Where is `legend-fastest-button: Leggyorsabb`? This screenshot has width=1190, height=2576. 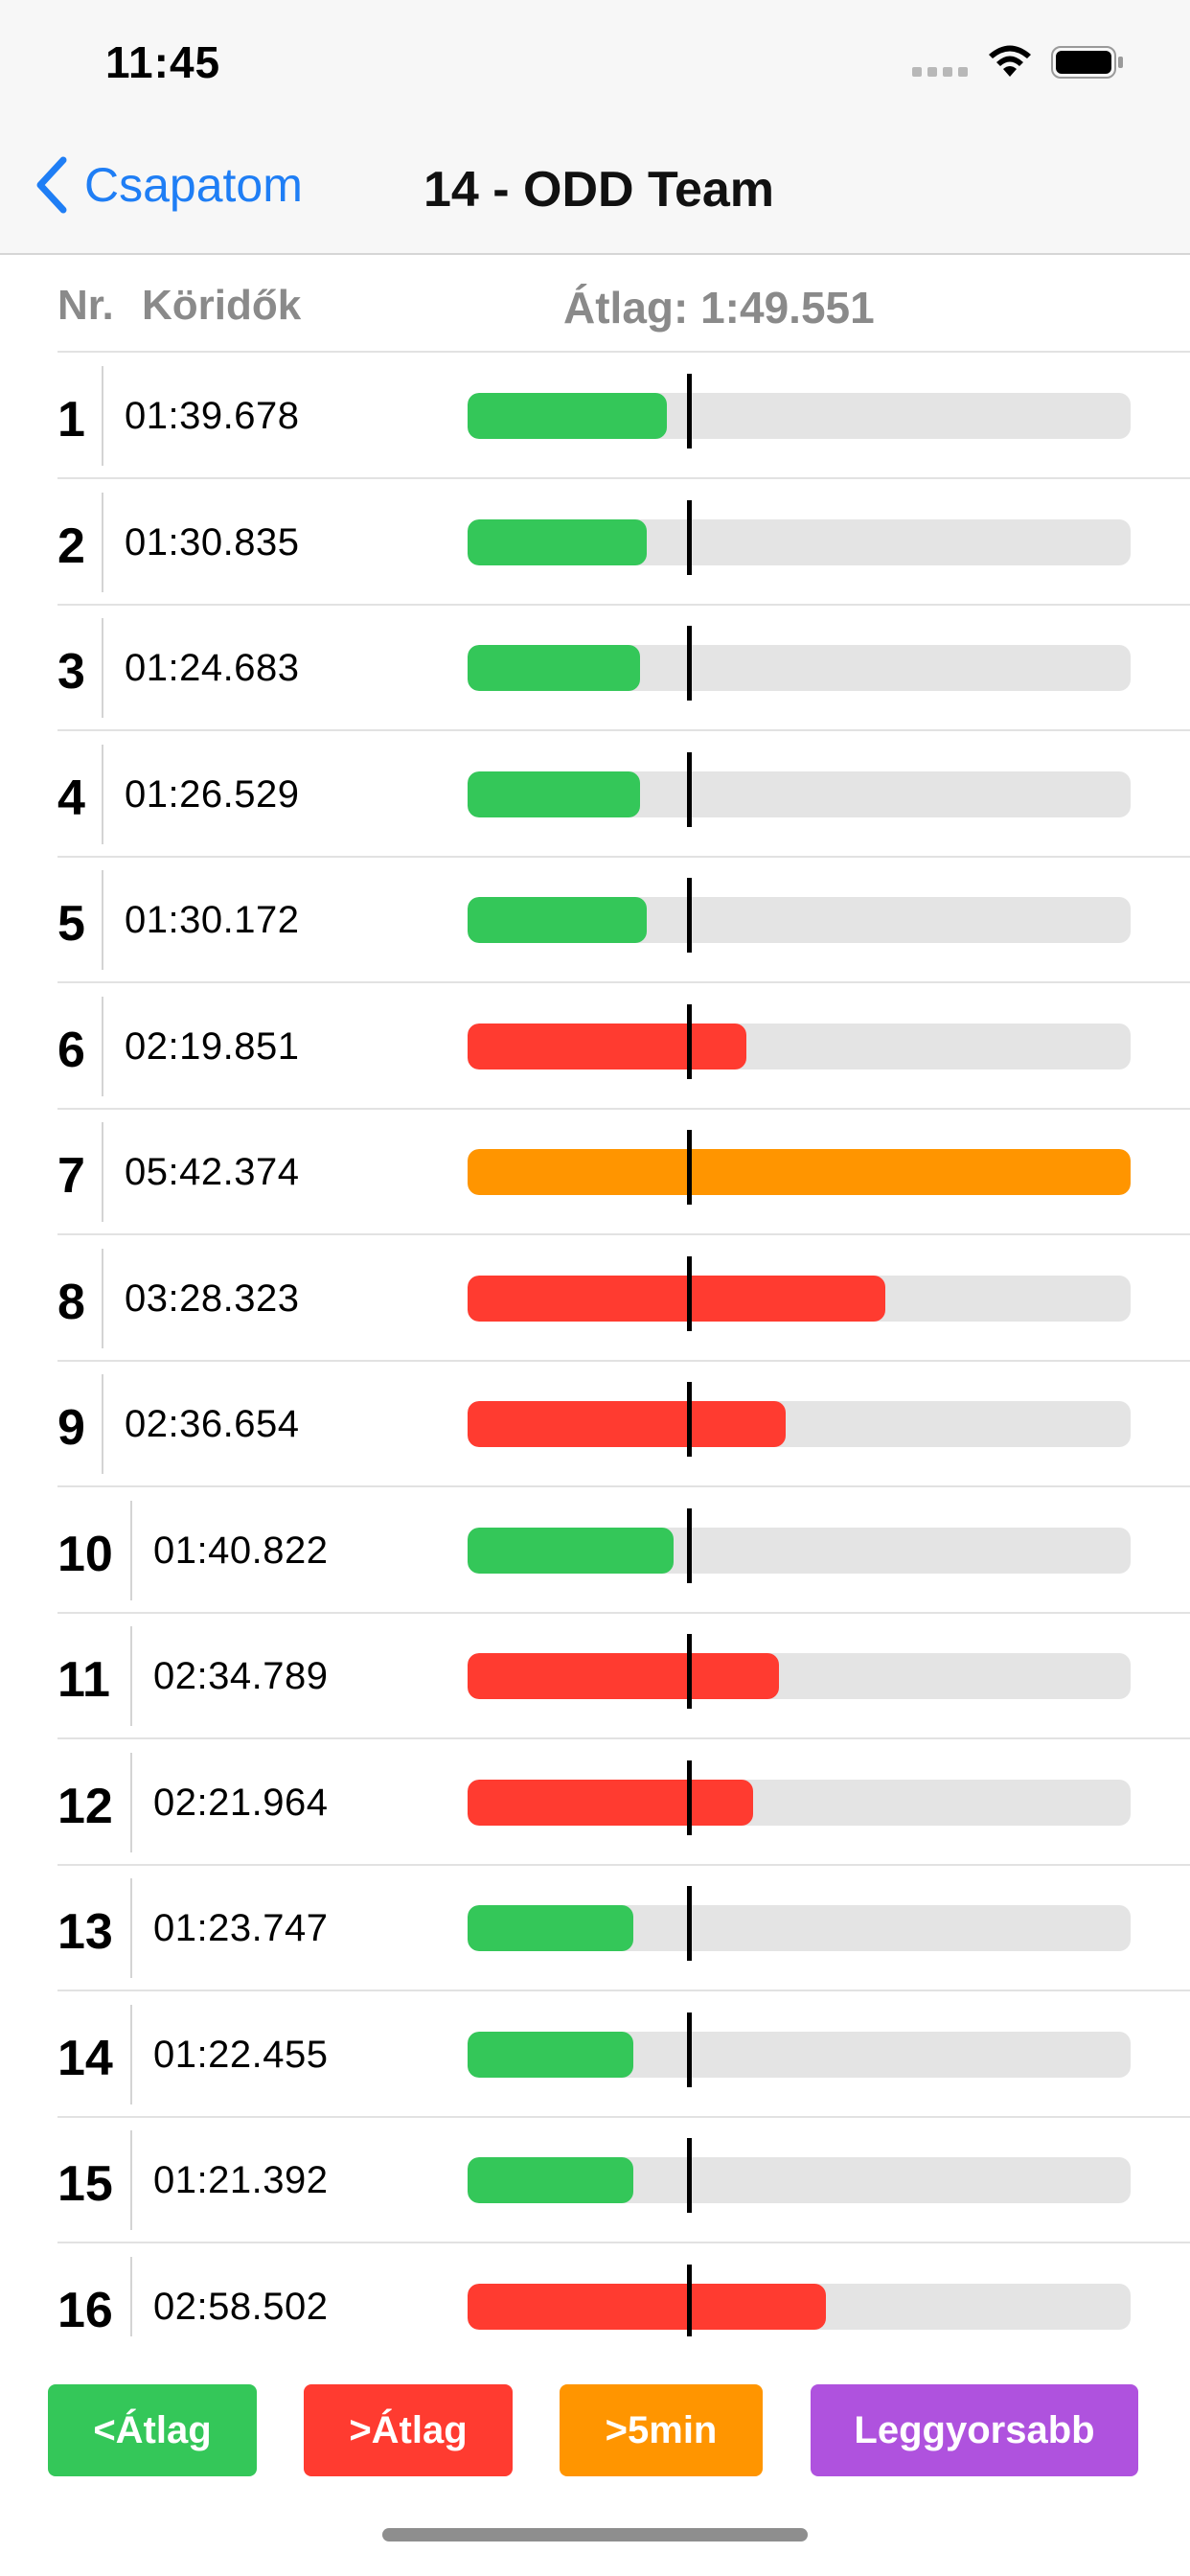 legend-fastest-button: Leggyorsabb is located at coordinates (975, 2430).